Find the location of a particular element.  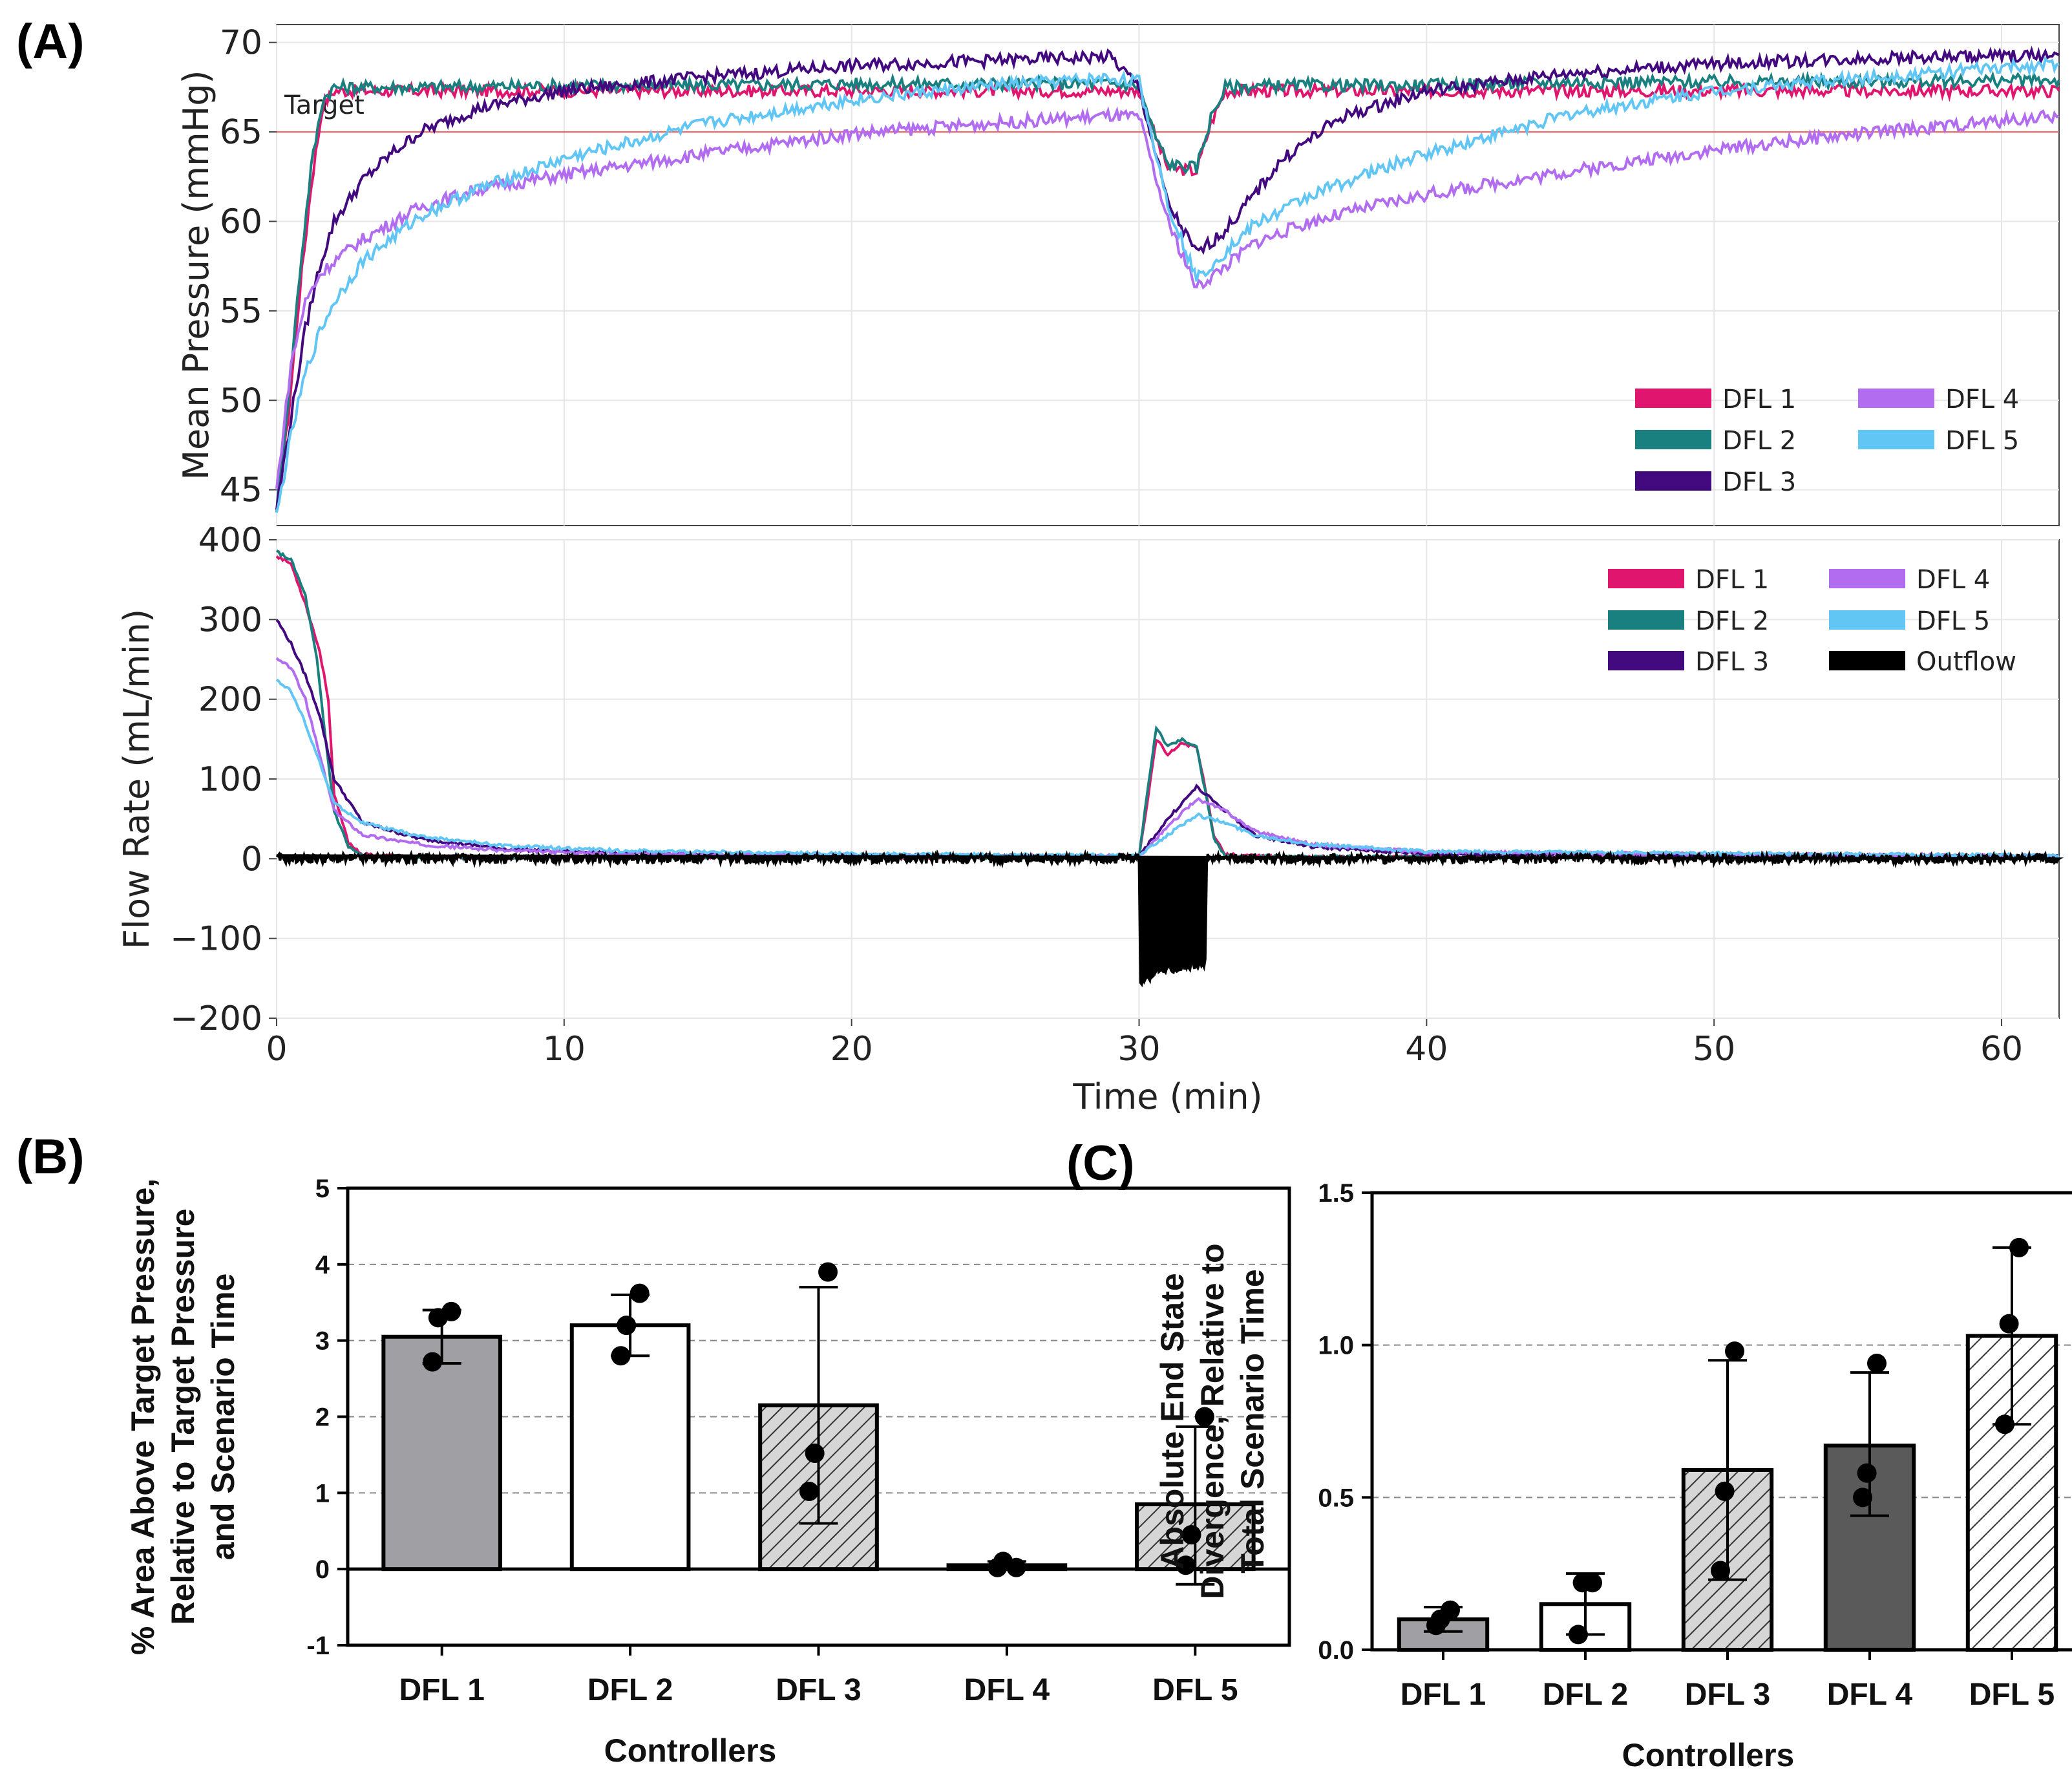

panel-label-c: (C) is located at coordinates (1100, 1163).